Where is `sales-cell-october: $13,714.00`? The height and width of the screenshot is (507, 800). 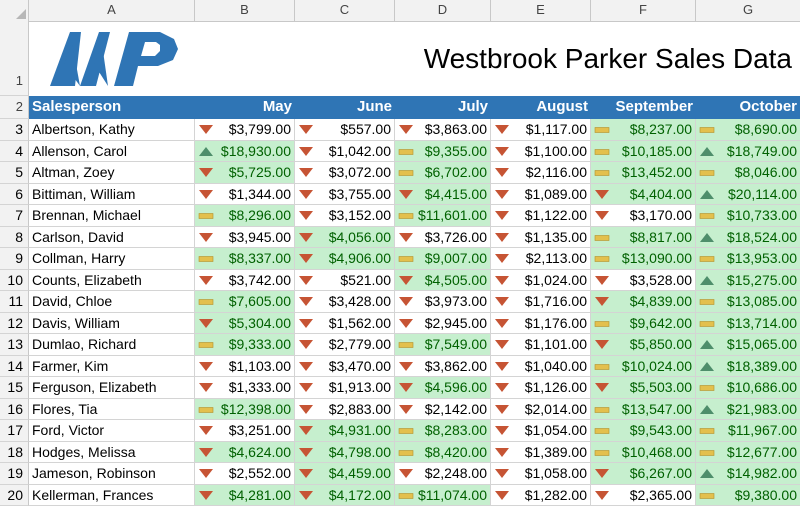
sales-cell-october: $13,714.00 is located at coordinates (748, 323).